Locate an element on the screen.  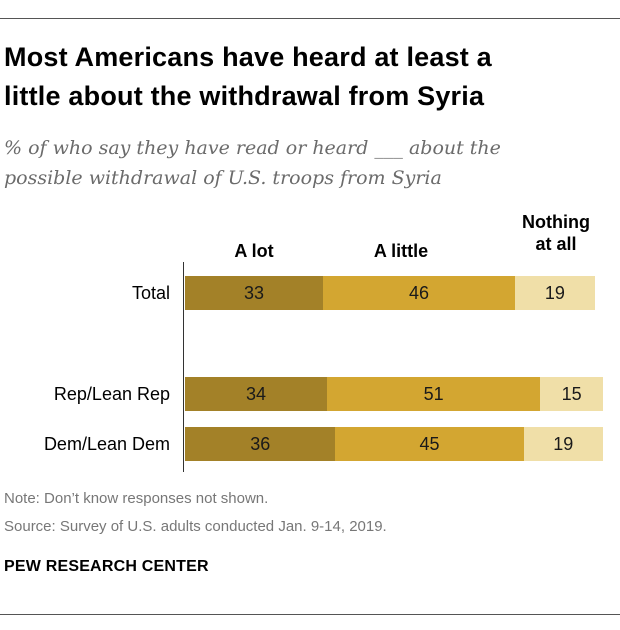
bar-total-a-lot: 33 is located at coordinates (254, 293).